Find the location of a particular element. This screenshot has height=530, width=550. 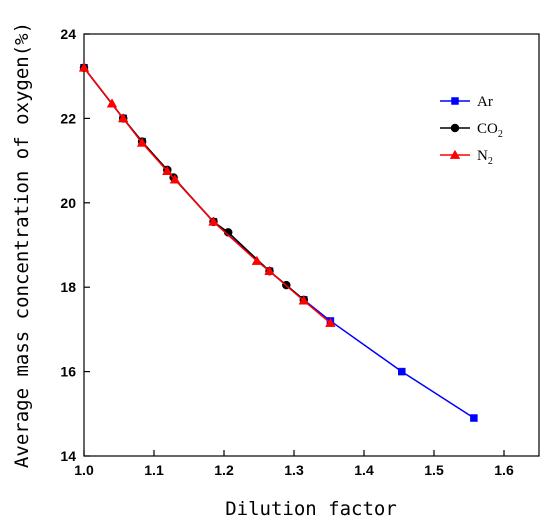

legend-label-main: CO is located at coordinates (487, 129).